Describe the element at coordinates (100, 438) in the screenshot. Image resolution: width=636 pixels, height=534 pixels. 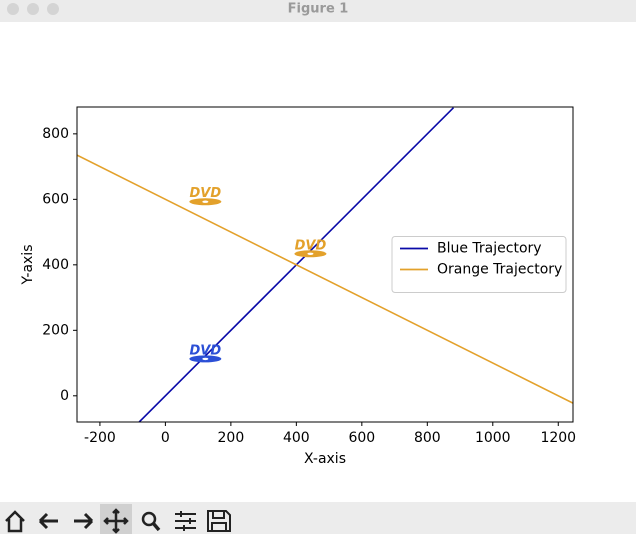
I see `x-tick-label: -200` at that location.